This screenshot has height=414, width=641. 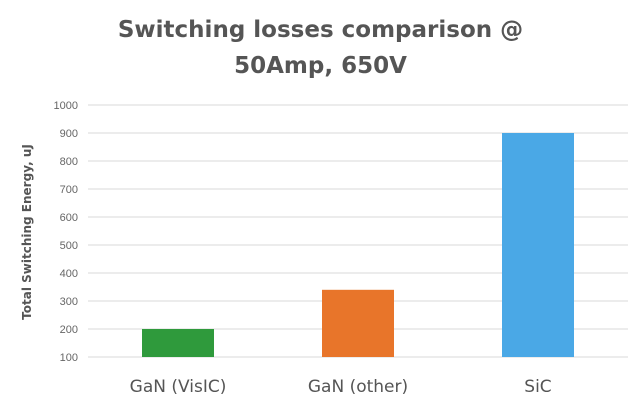 What do you see at coordinates (66, 106) in the screenshot?
I see `y-tick-label: 1000` at bounding box center [66, 106].